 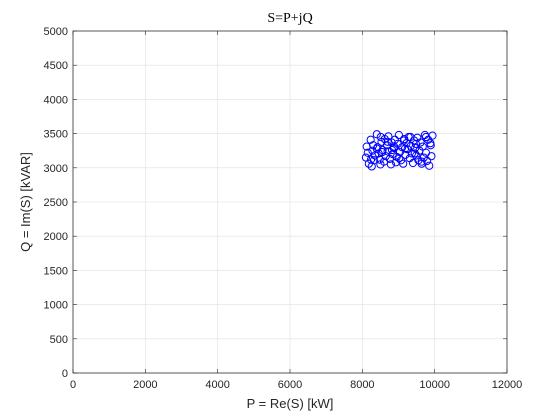 I want to click on y-tick-label: 4000, so click(x=56, y=100).